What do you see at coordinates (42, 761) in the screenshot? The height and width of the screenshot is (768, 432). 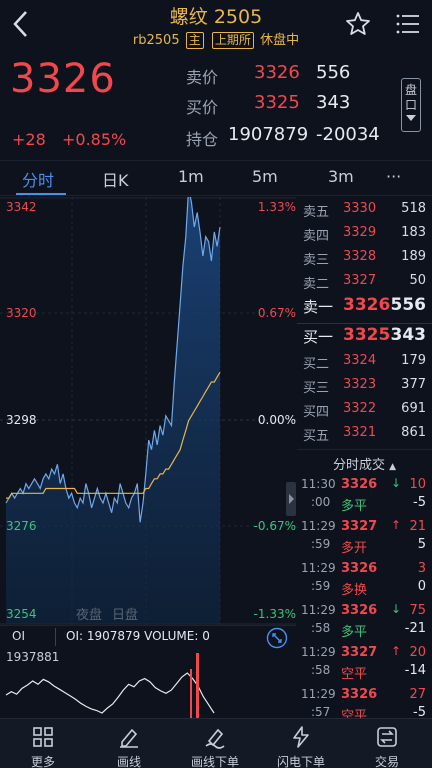 I see `nav-label: 更多` at bounding box center [42, 761].